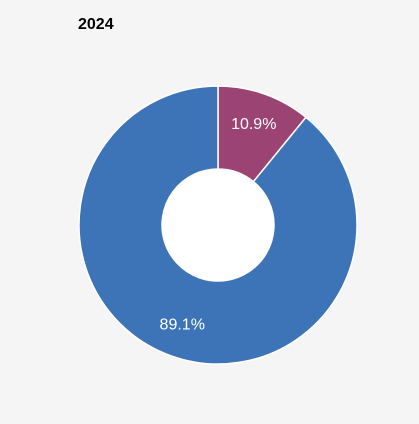 This screenshot has width=419, height=424. I want to click on donut-hole, so click(218, 225).